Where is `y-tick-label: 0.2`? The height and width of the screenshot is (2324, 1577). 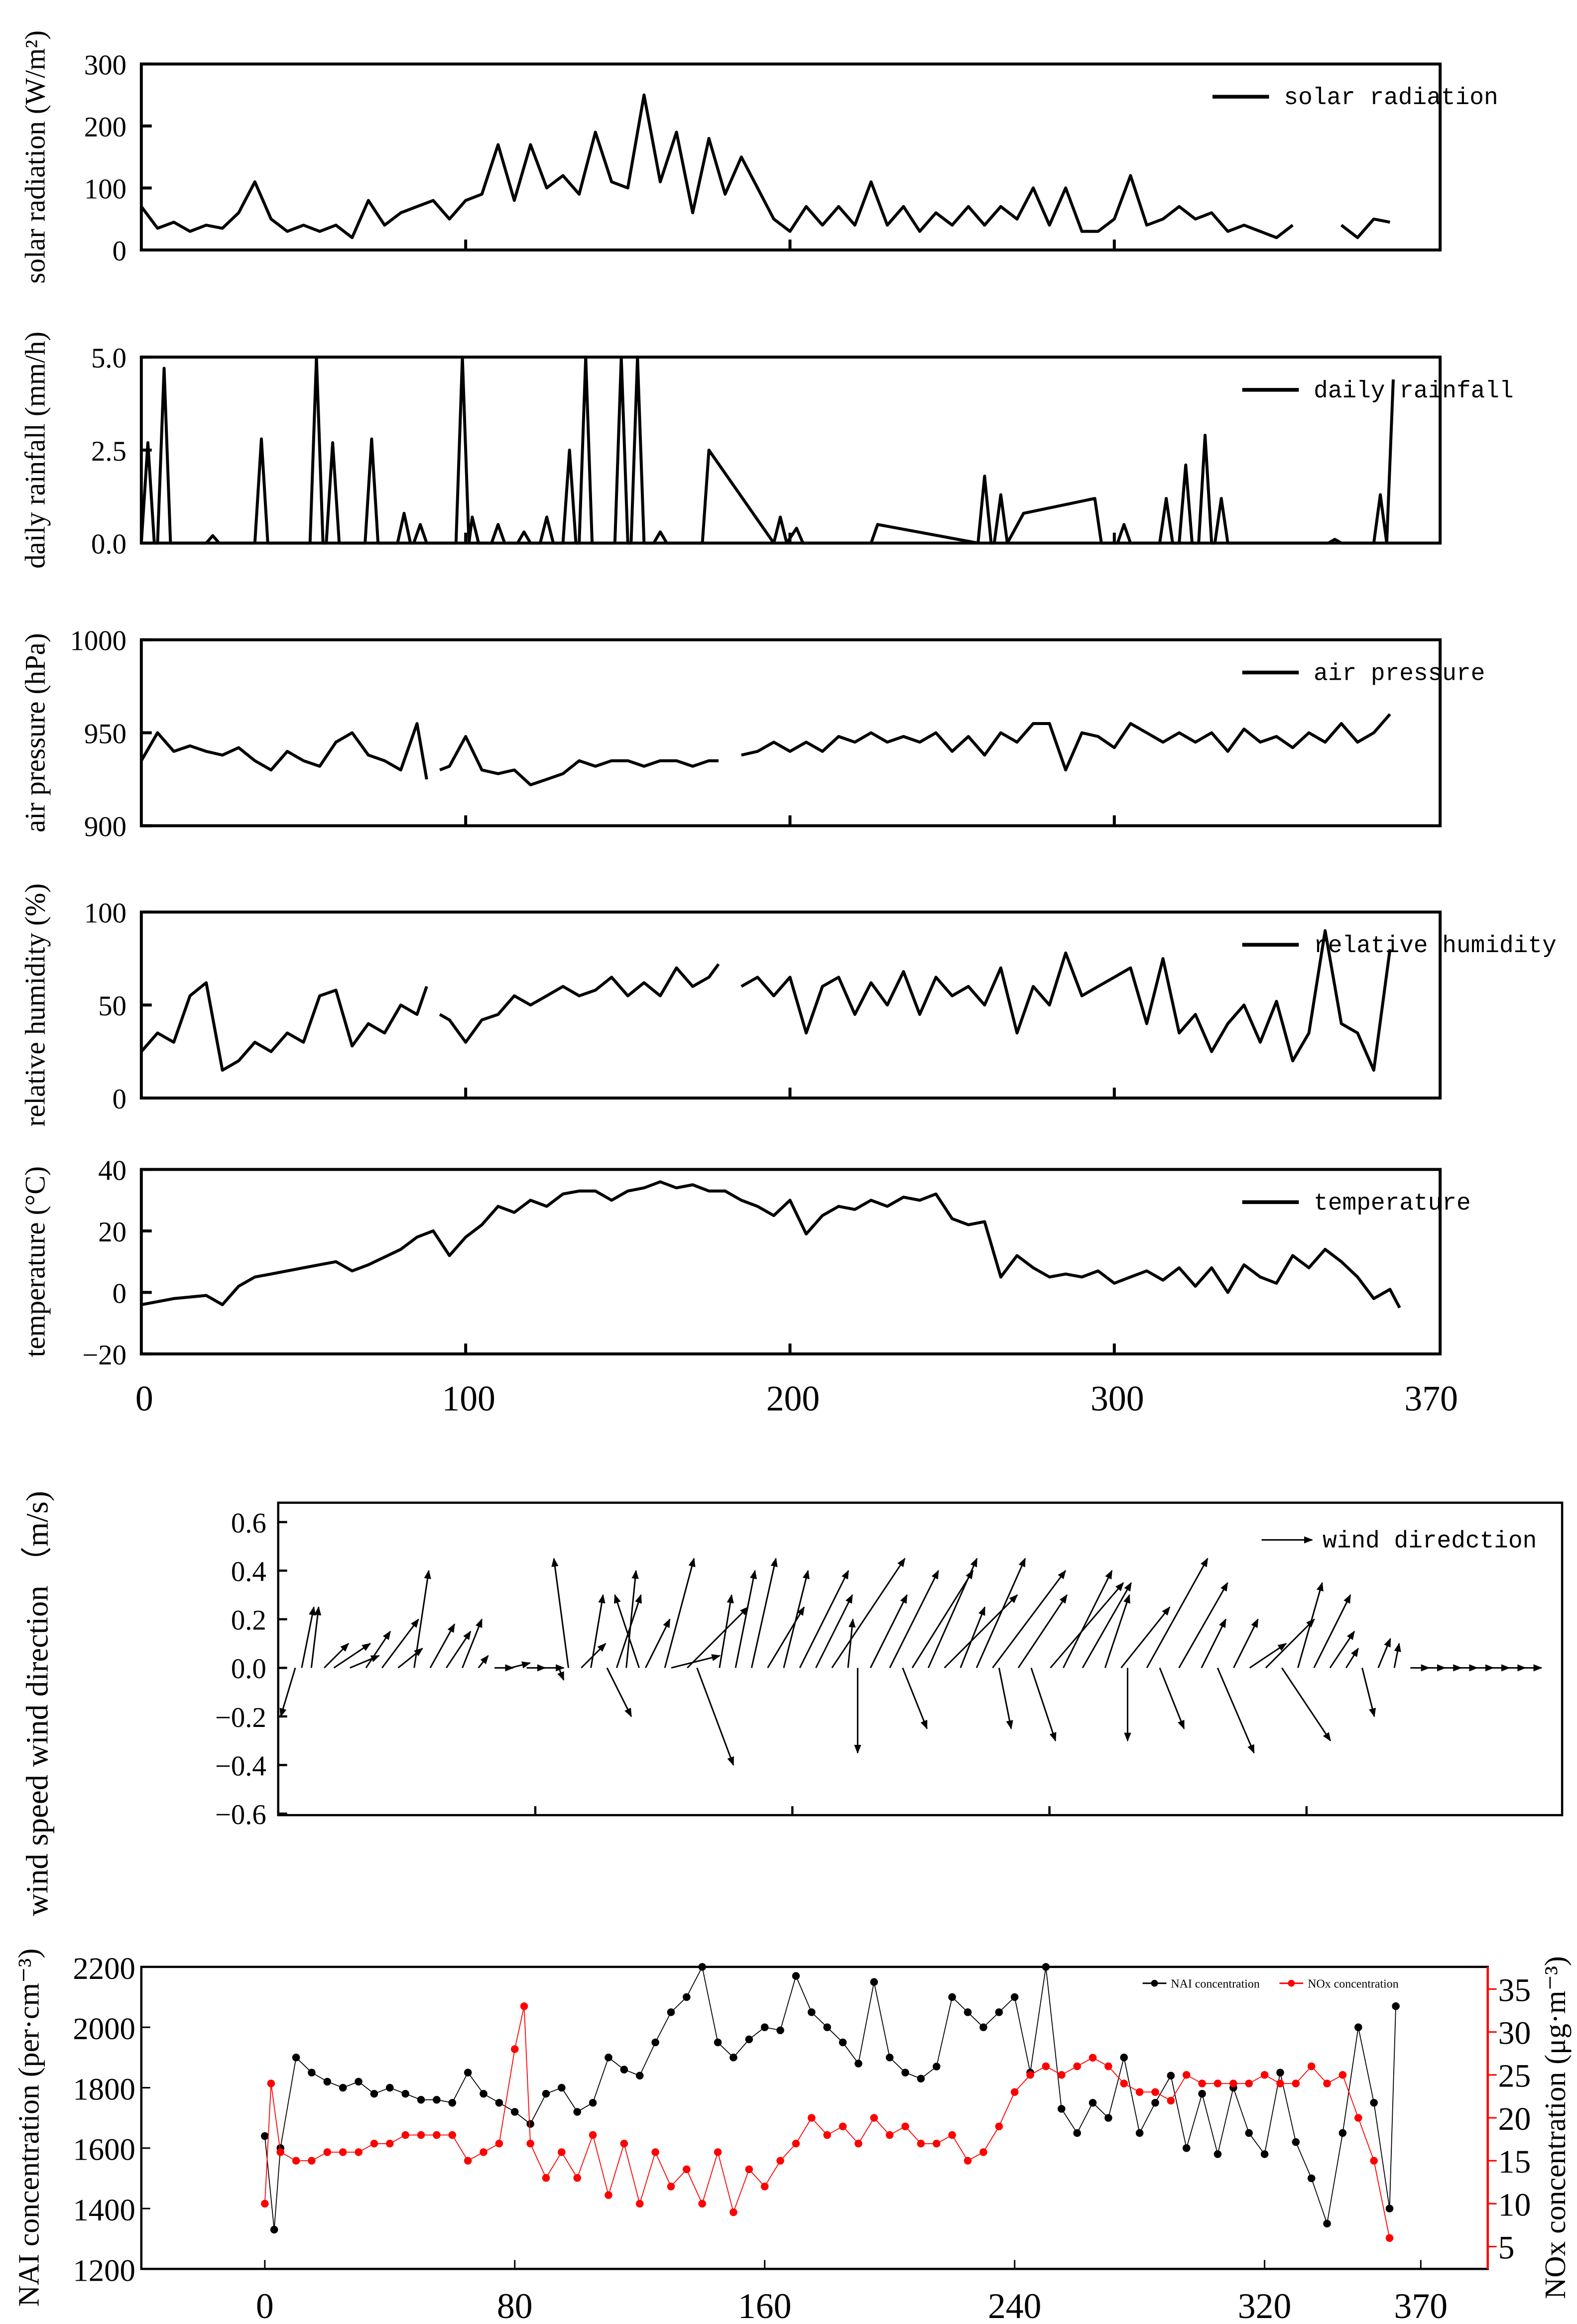 y-tick-label: 0.2 is located at coordinates (248, 1620).